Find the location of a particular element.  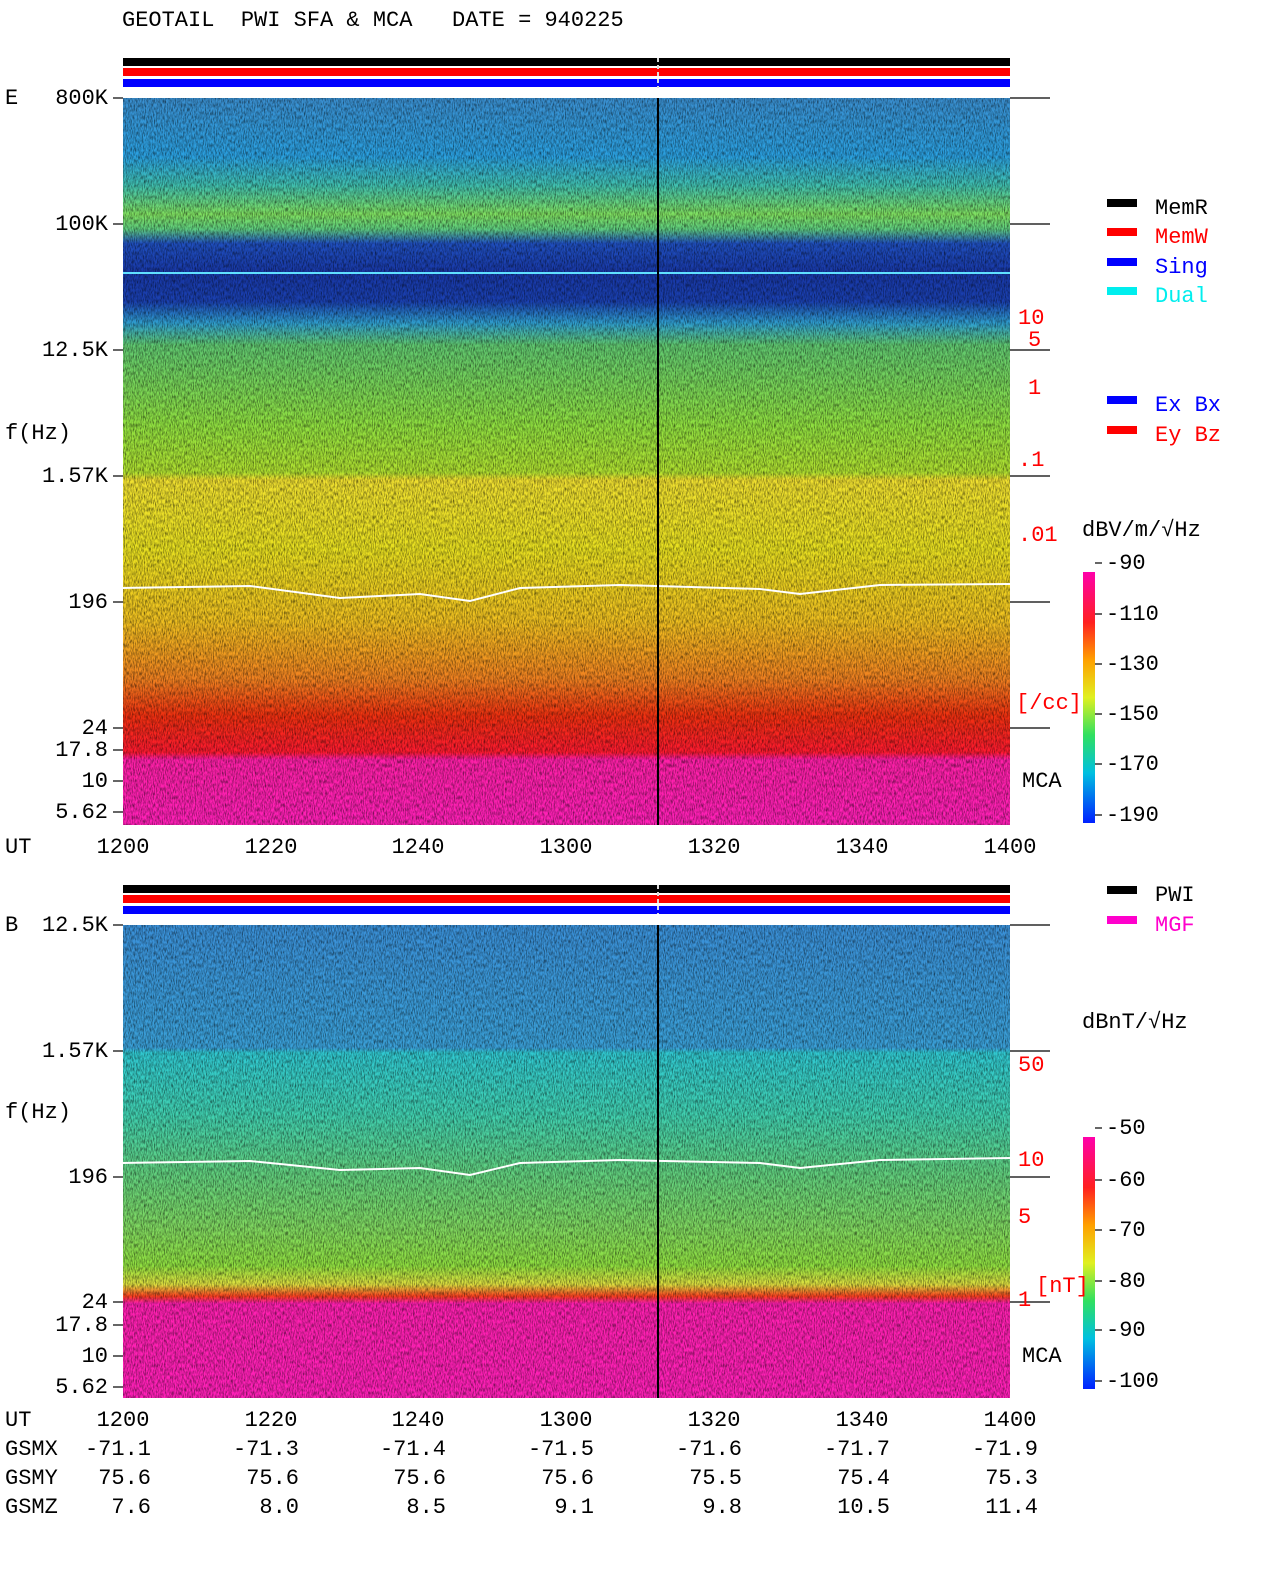

colorbar-tick-label: -190 is located at coordinates (1132, 815).